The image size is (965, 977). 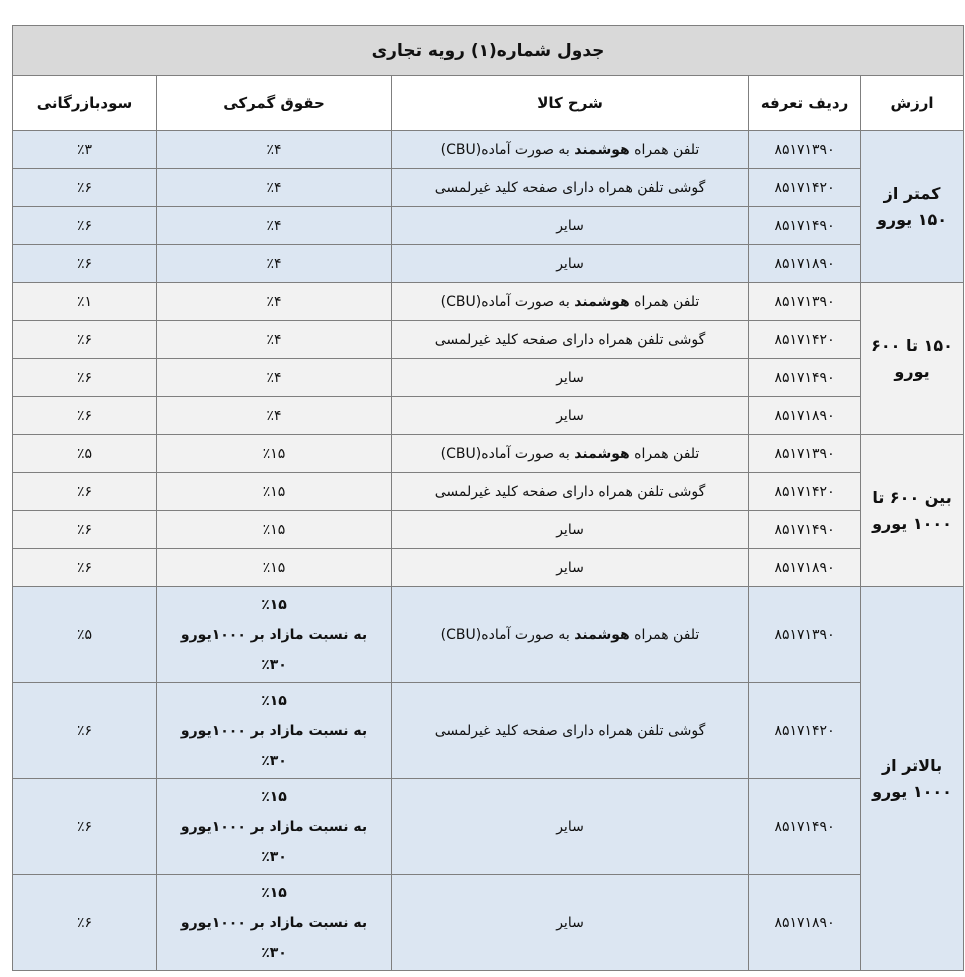 I want to click on value-range-label: یورو, so click(x=912, y=371).